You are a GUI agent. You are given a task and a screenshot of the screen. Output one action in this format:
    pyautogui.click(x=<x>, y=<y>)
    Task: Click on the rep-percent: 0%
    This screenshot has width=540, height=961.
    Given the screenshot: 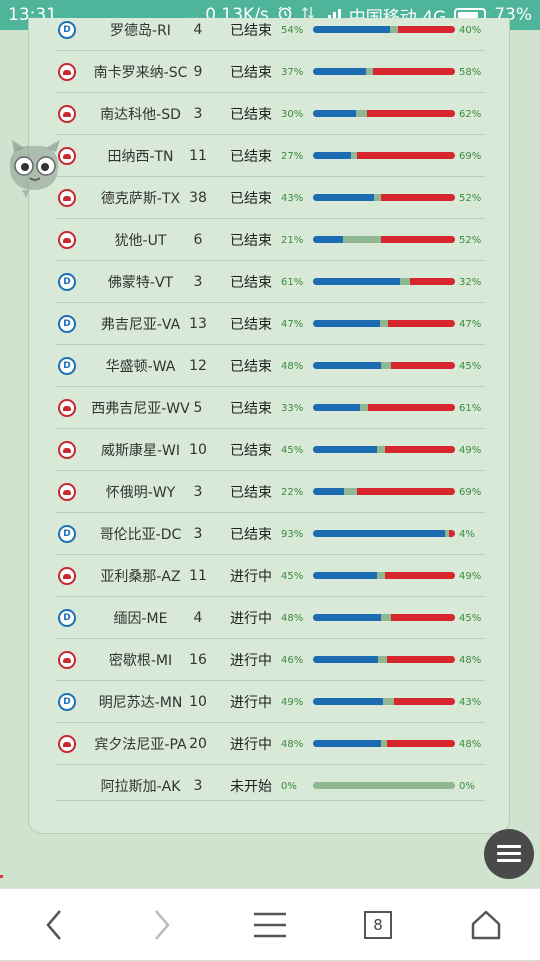 What is the action you would take?
    pyautogui.click(x=467, y=786)
    